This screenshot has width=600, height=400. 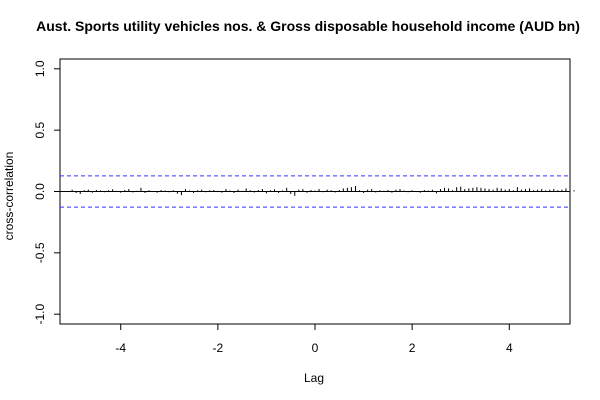 I want to click on y-tick-label: 1.0, so click(x=40, y=68).